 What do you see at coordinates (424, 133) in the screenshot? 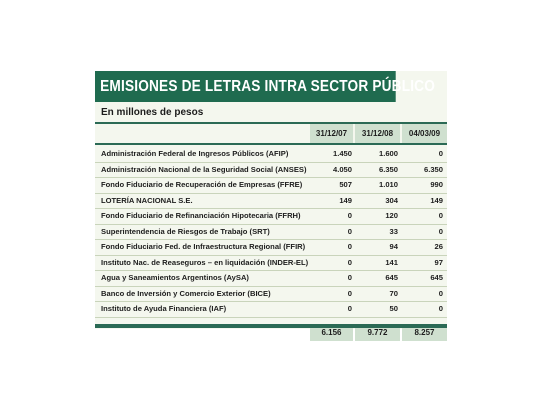
I see `column-header-2009: 04/03/09` at bounding box center [424, 133].